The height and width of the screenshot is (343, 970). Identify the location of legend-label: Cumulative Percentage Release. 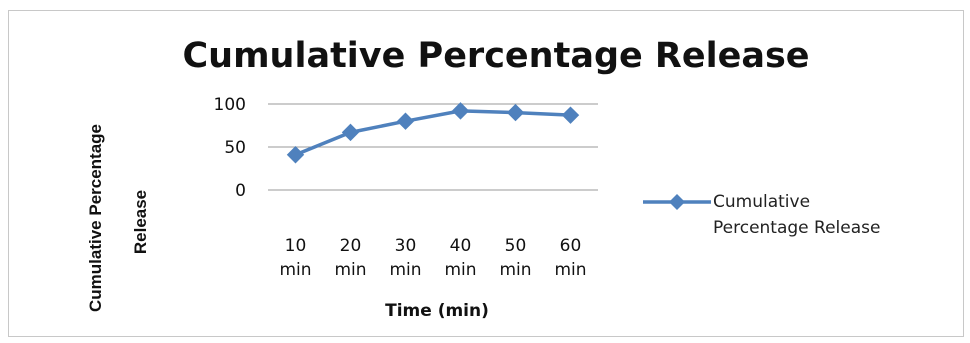
(796, 215).